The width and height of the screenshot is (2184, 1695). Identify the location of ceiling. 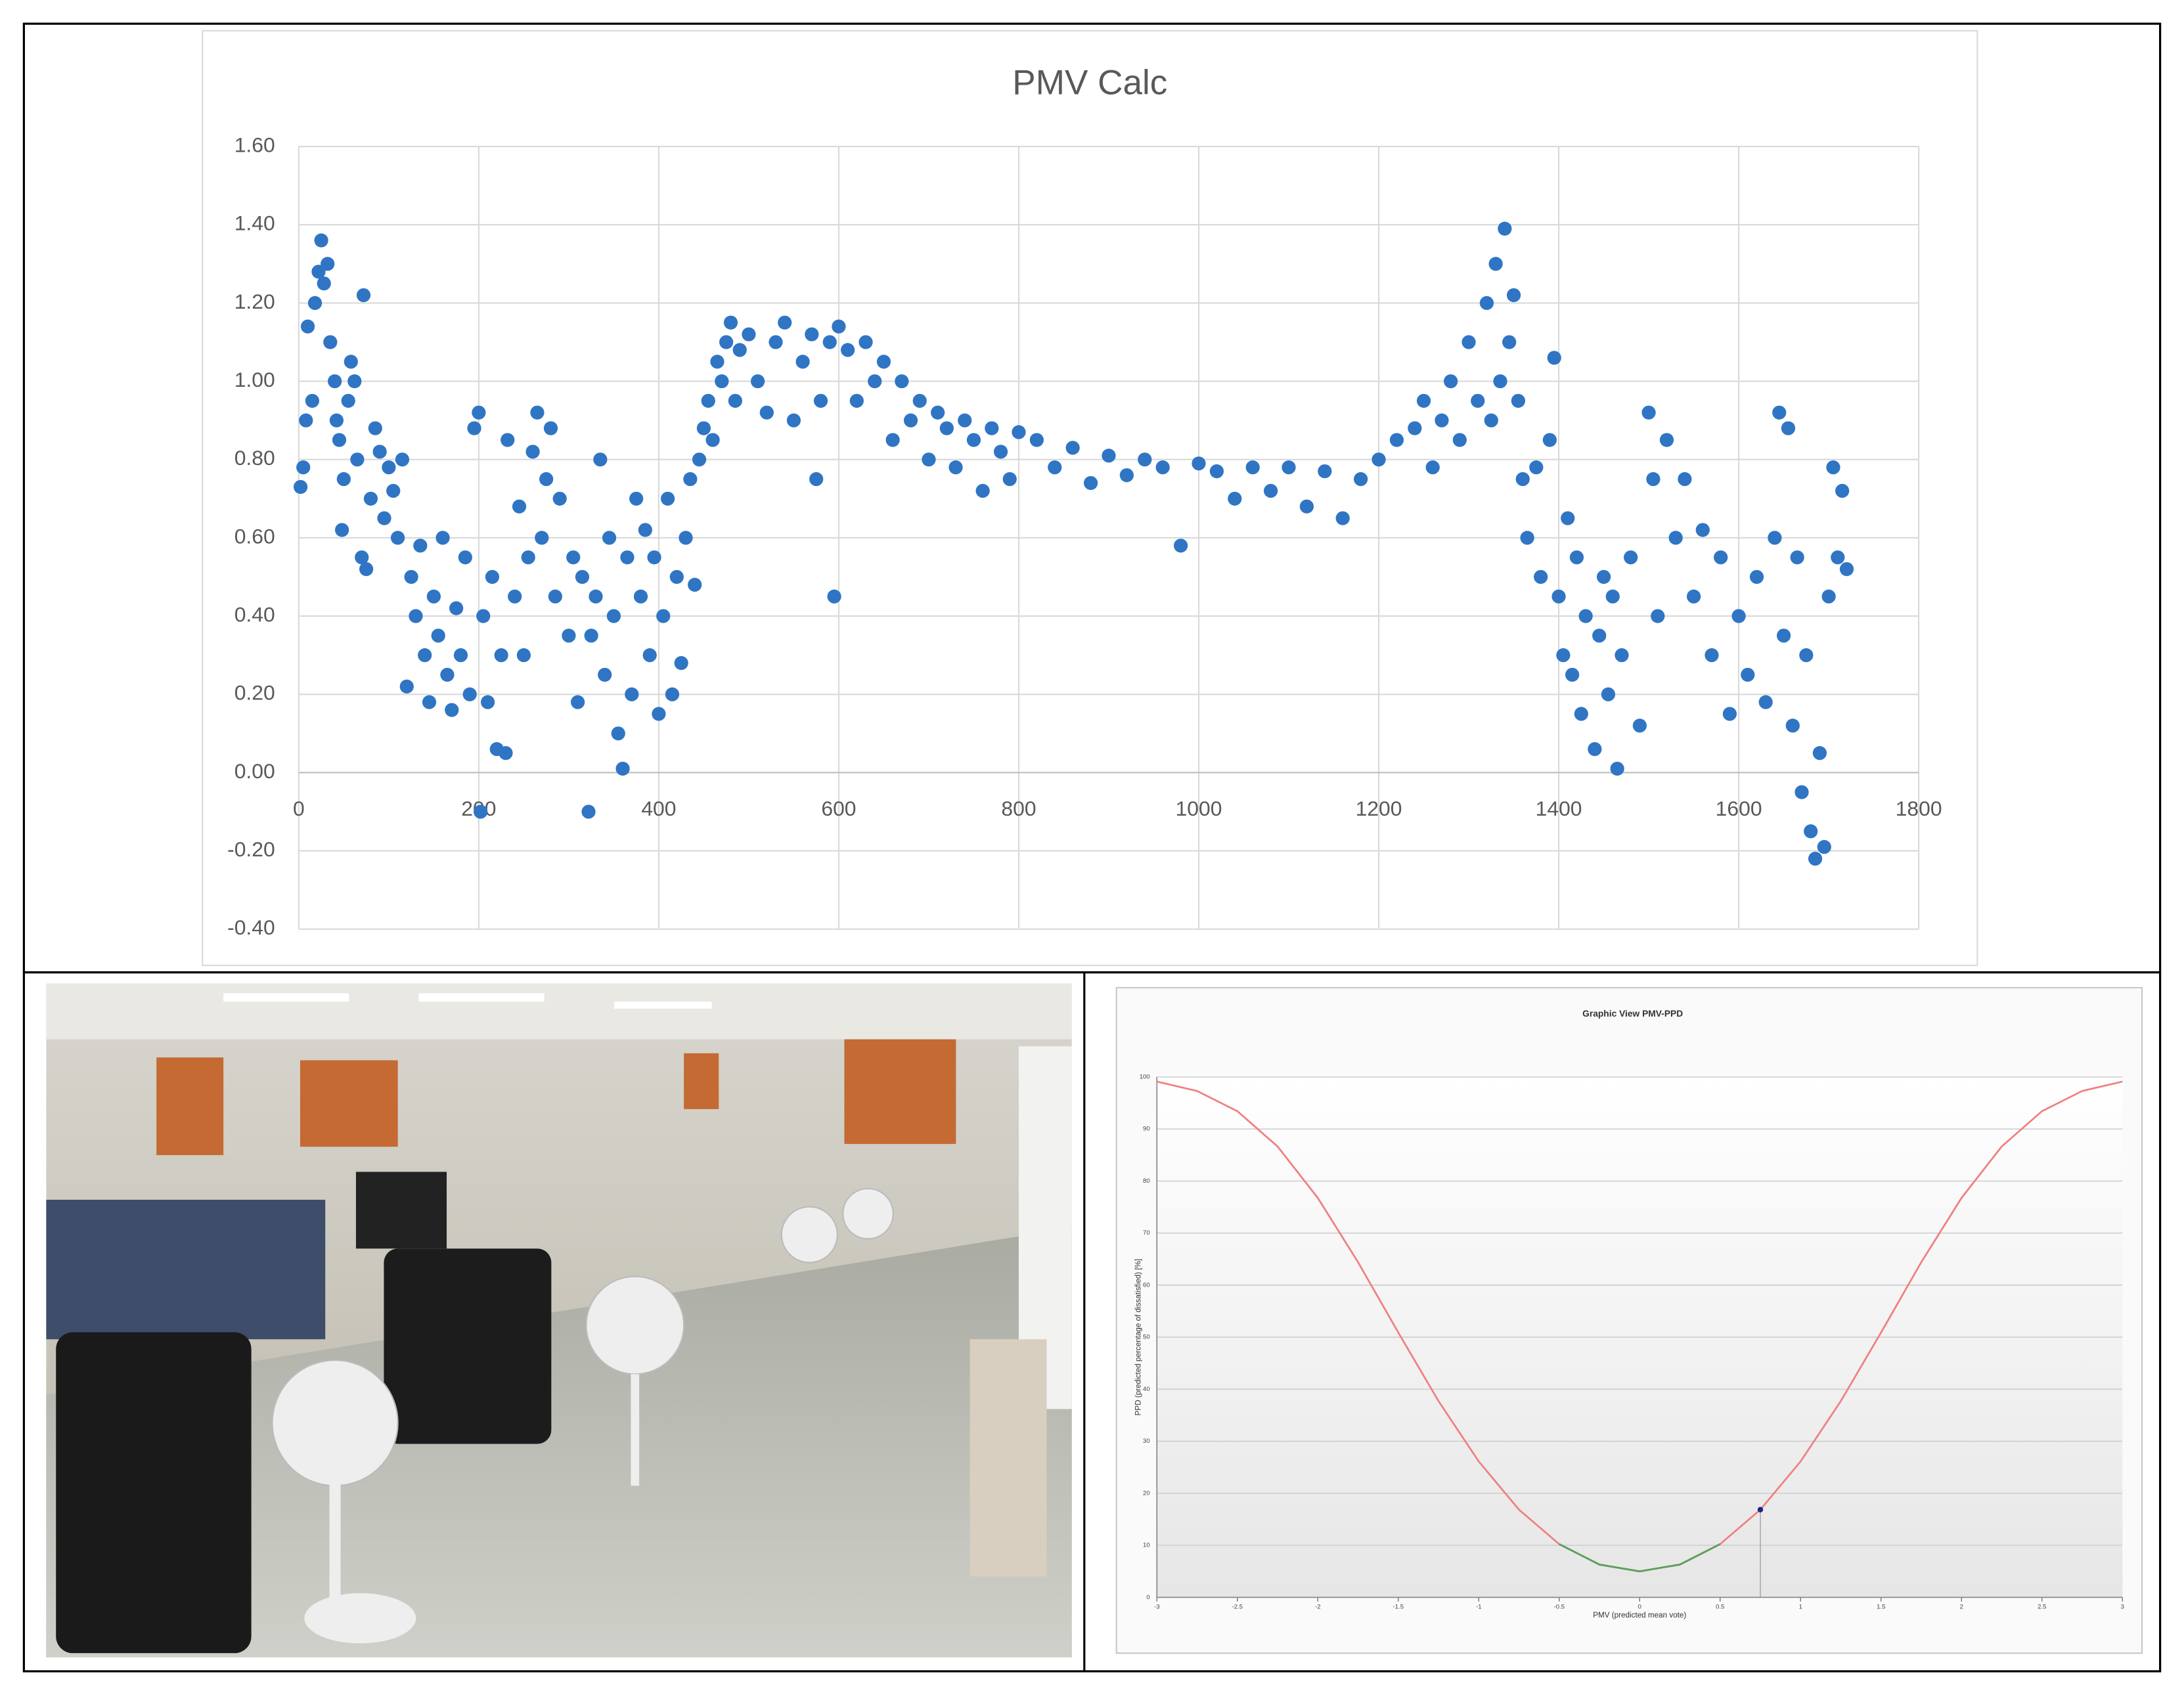
(559, 1011).